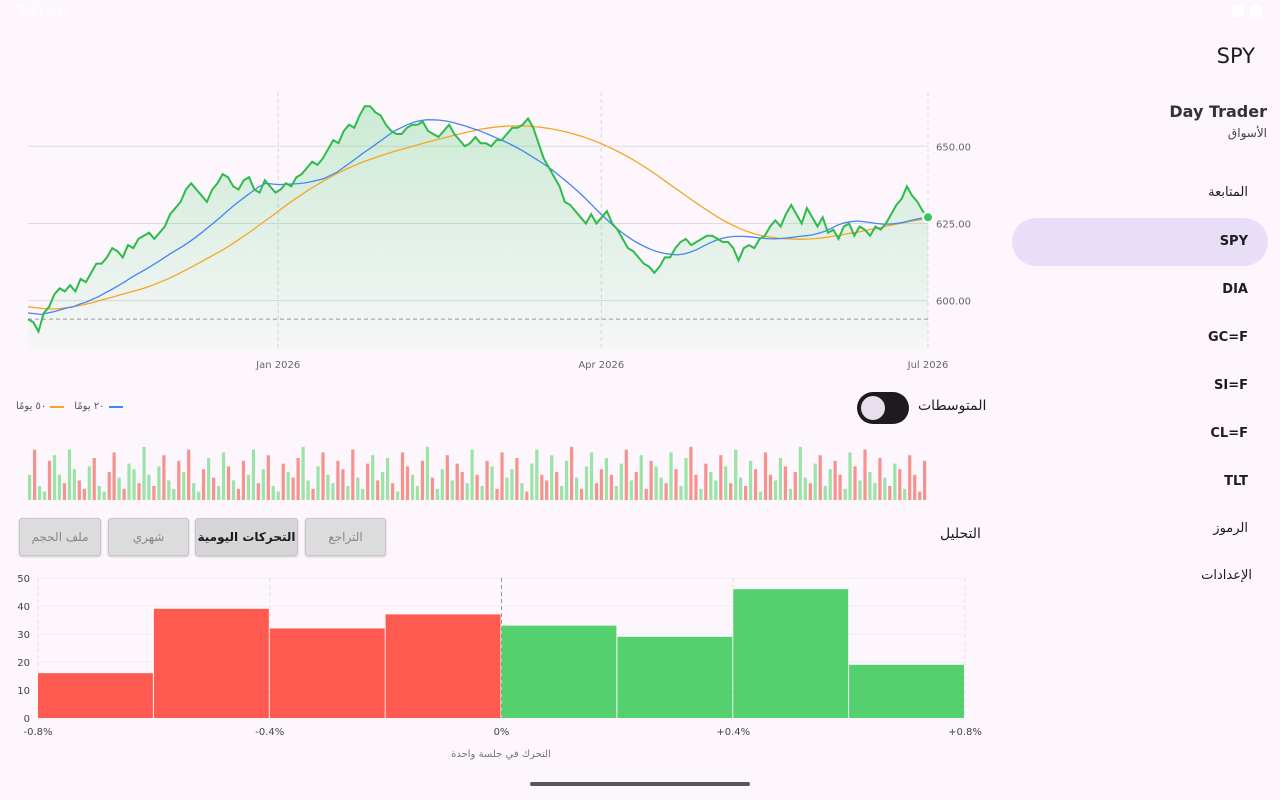  Describe the element at coordinates (95, 695) in the screenshot. I see `histogram-bar-down` at that location.